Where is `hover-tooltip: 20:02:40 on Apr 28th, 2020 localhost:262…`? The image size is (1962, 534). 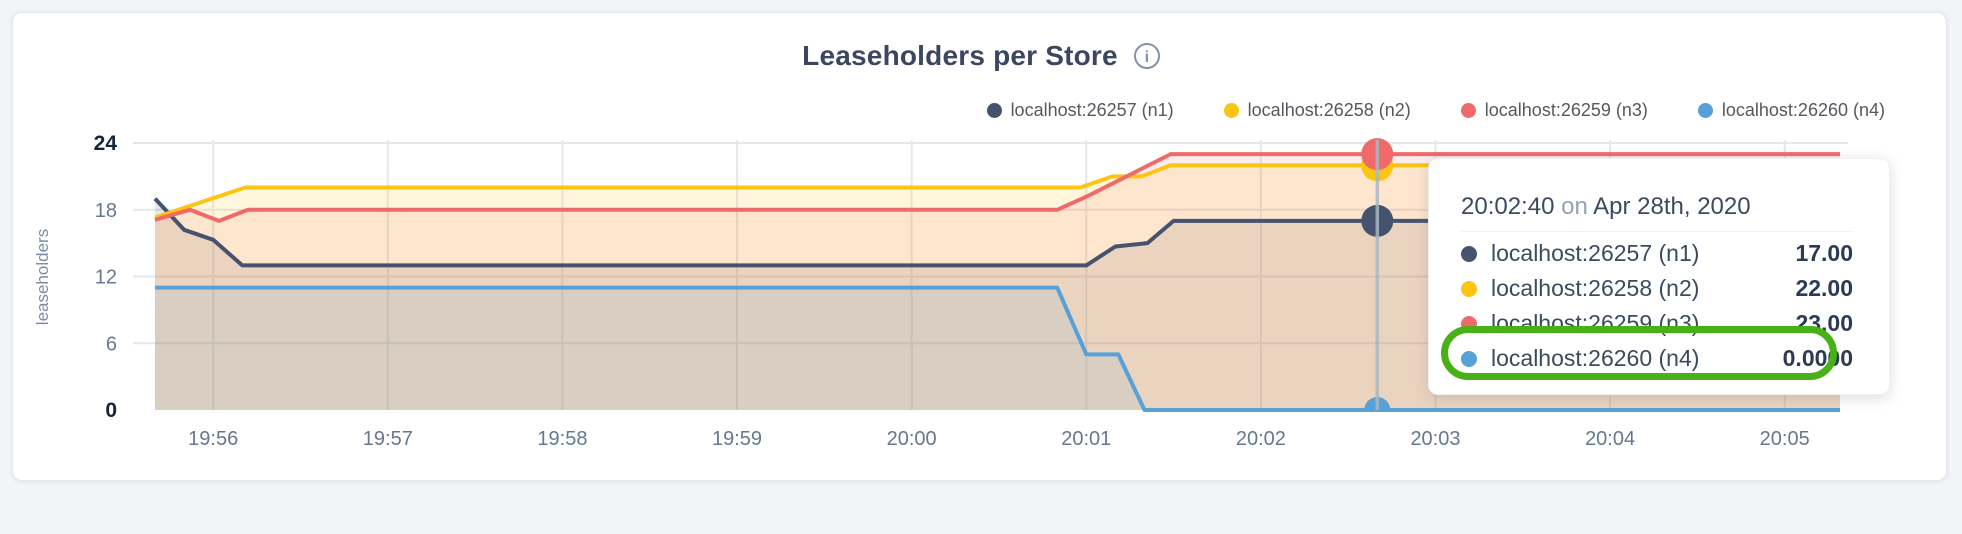
hover-tooltip: 20:02:40 on Apr 28th, 2020 localhost:262… is located at coordinates (1659, 276).